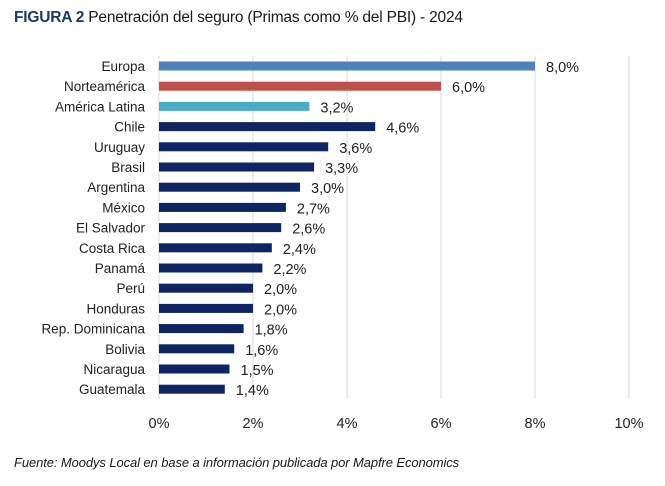 The height and width of the screenshot is (486, 665). Describe the element at coordinates (123, 207) in the screenshot. I see `category-label: México` at that location.